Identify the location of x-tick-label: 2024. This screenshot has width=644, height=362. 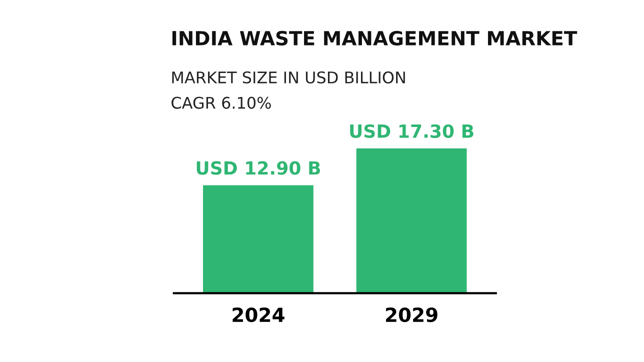
(258, 314).